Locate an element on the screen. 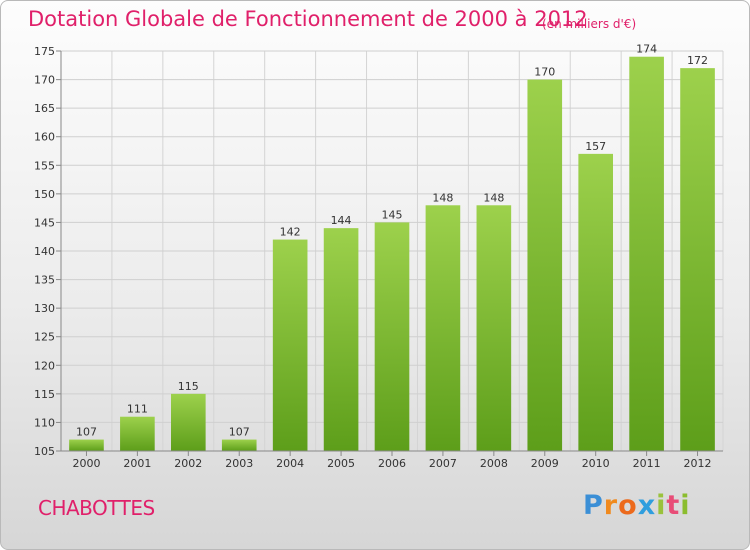  x-tick-label: 2001 is located at coordinates (137, 463).